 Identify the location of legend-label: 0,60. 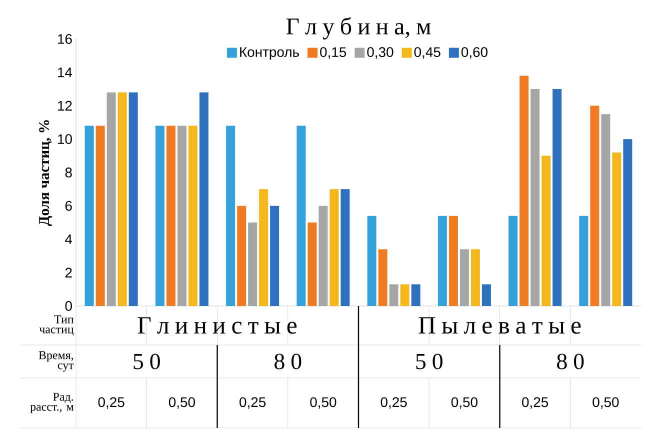
(474, 53).